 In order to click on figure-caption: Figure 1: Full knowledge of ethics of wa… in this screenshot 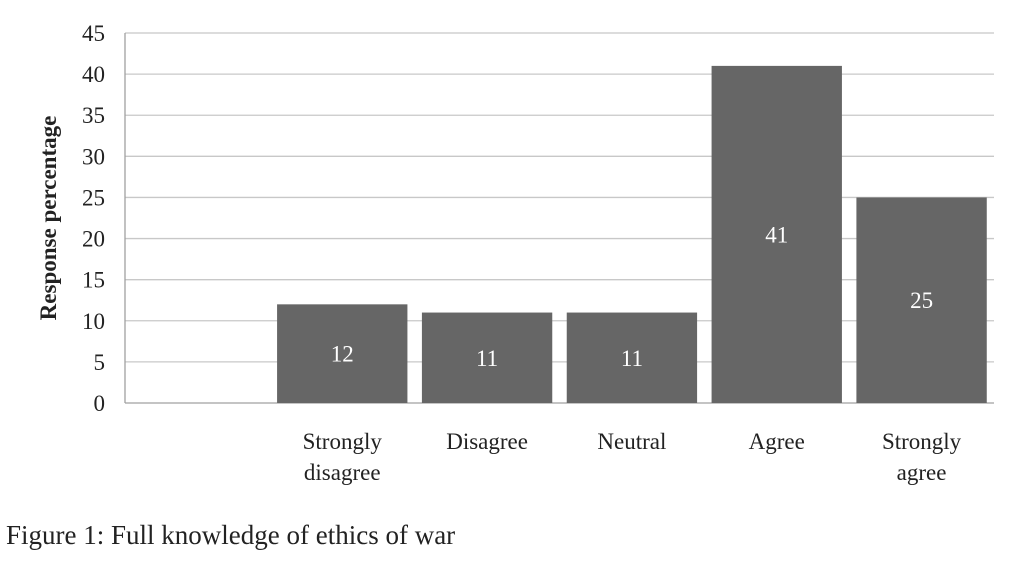, I will do `click(231, 535)`.